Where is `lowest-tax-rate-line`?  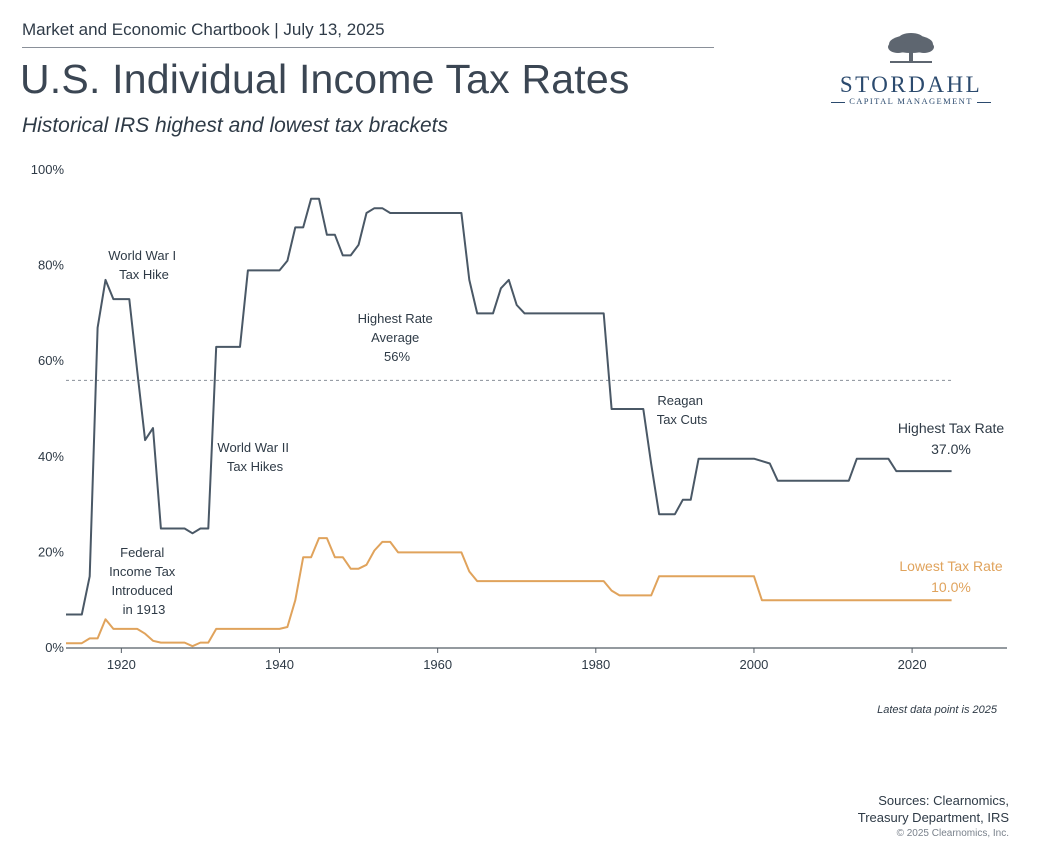 lowest-tax-rate-line is located at coordinates (509, 592).